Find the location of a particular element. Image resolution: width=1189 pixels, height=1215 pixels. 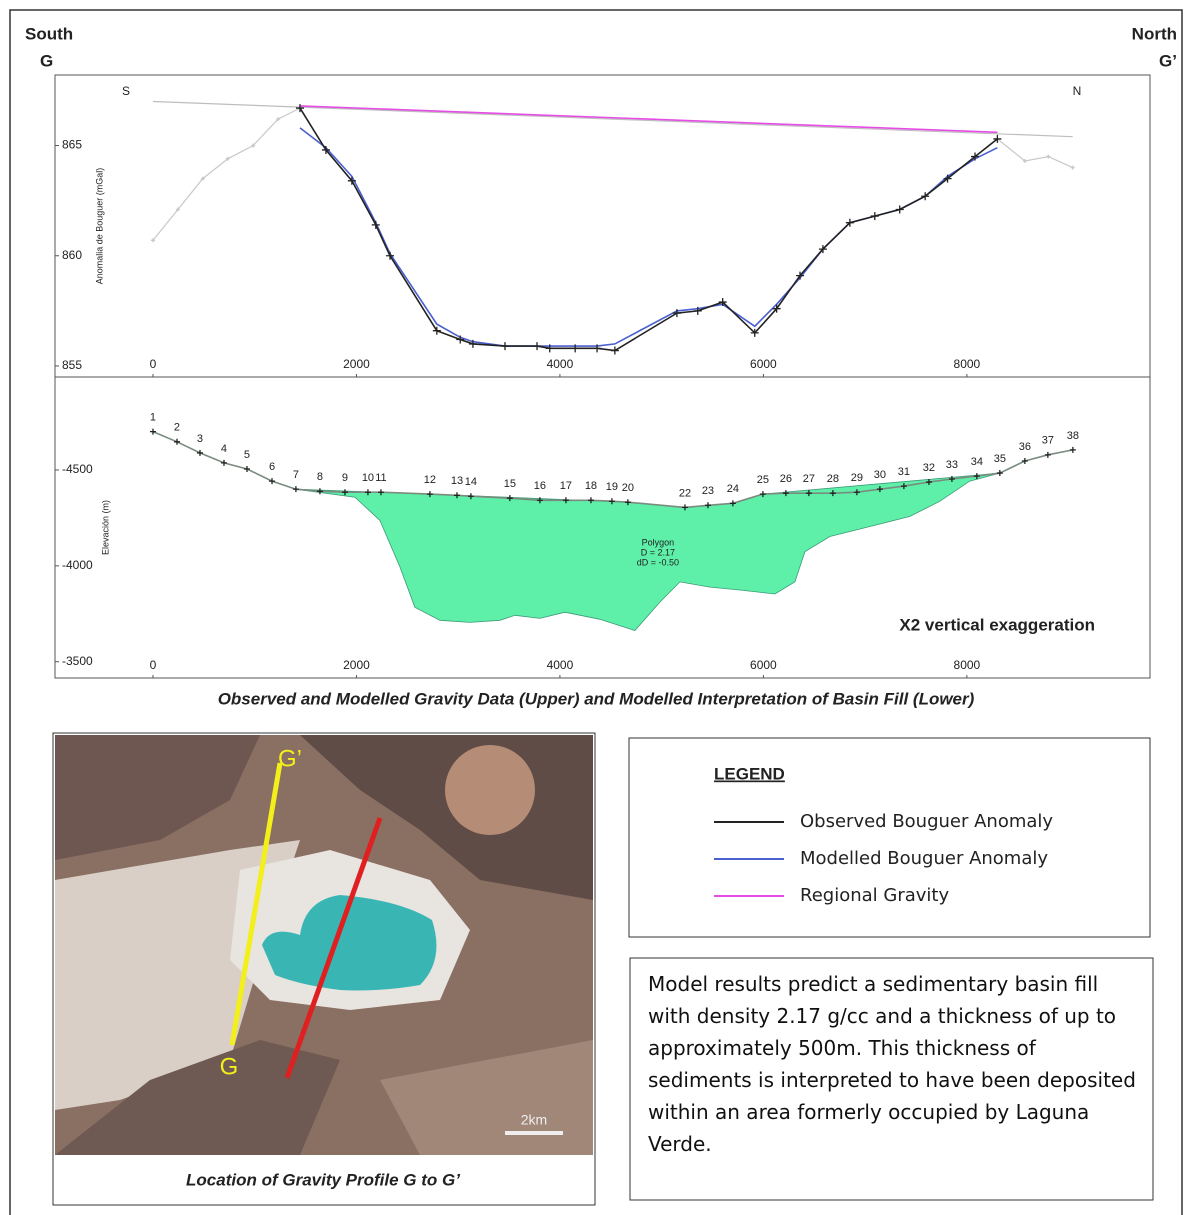

station-label: 6 is located at coordinates (272, 467).